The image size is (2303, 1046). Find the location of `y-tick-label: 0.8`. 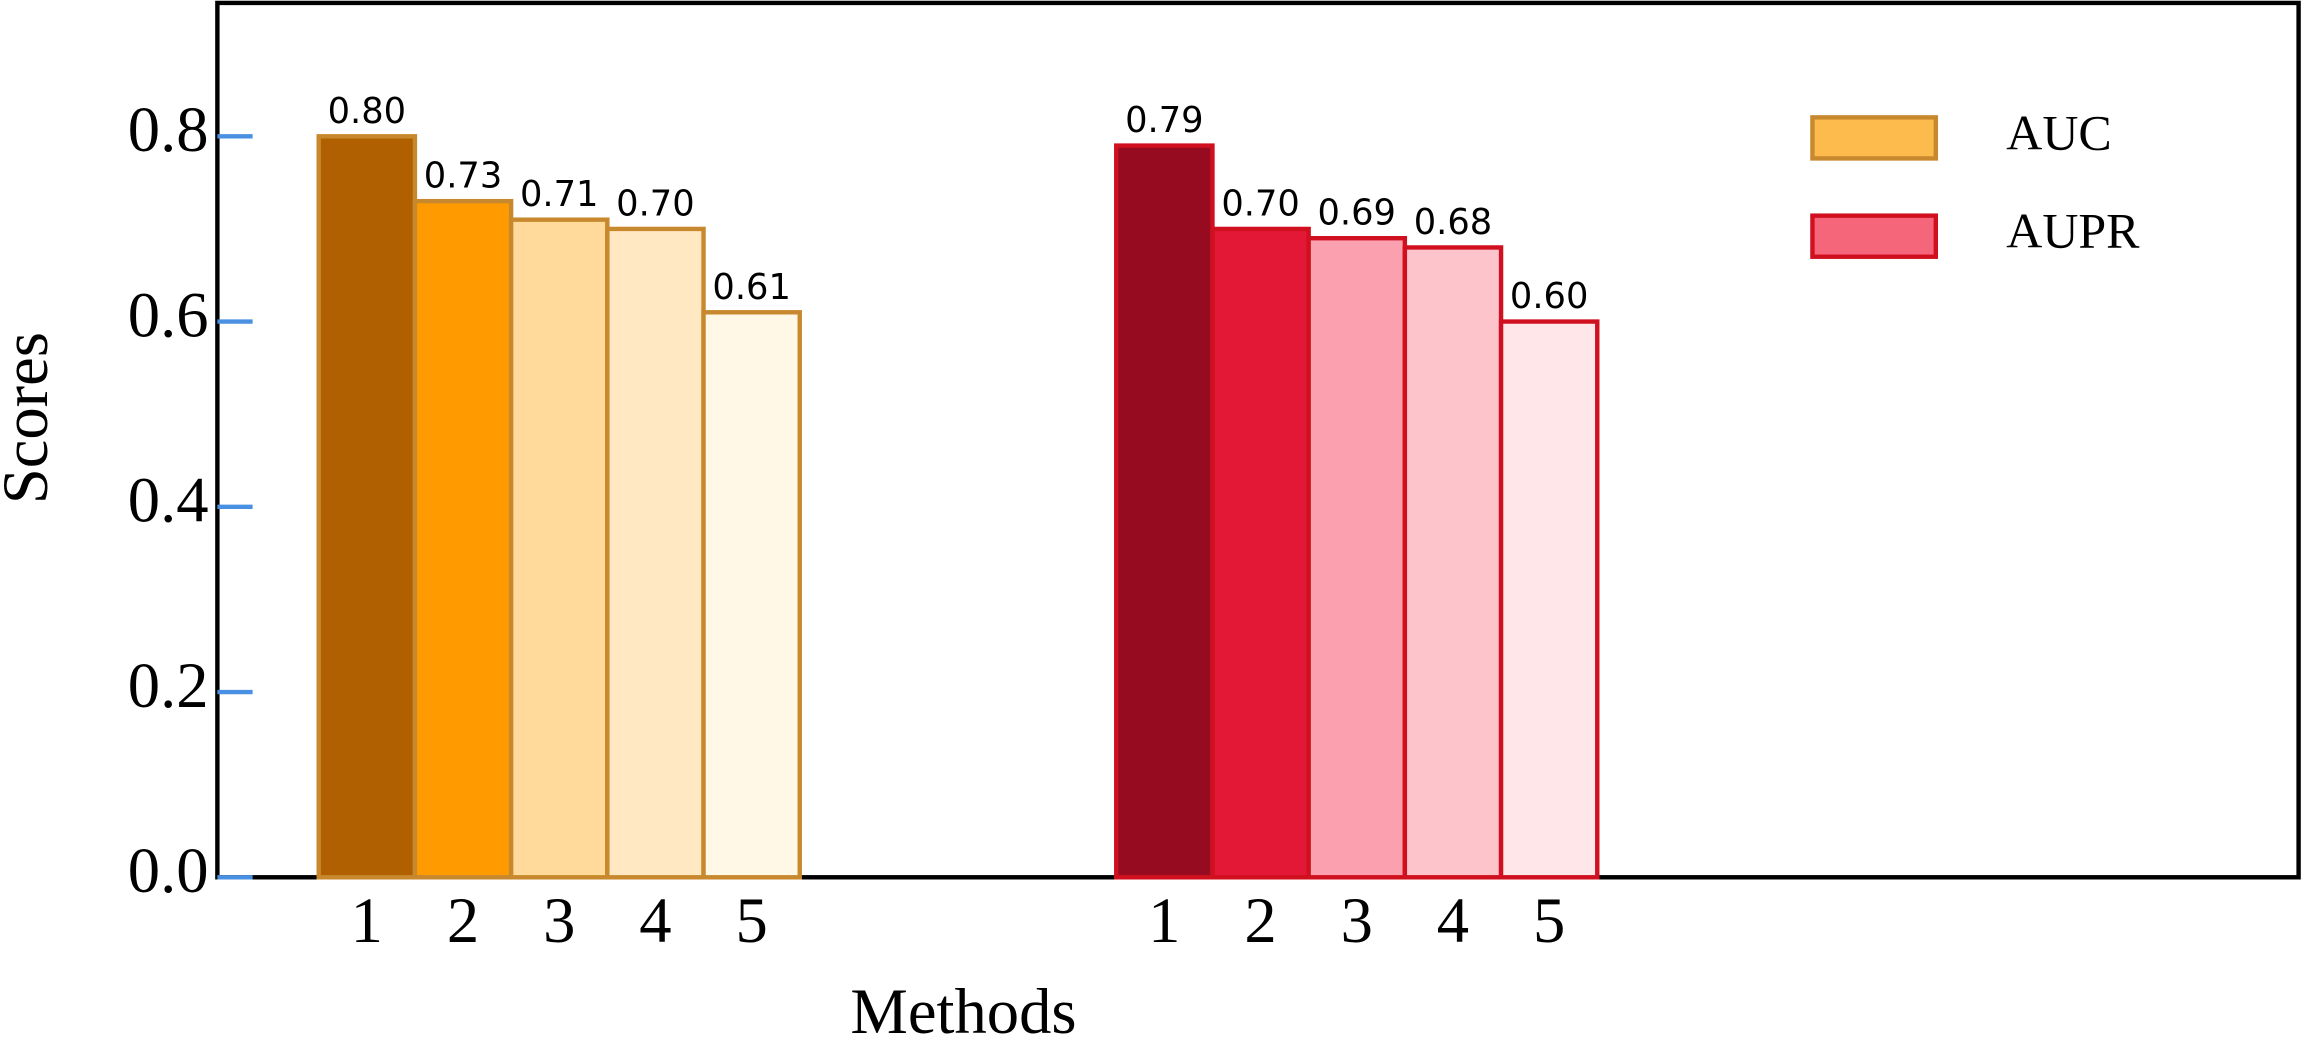

y-tick-label: 0.8 is located at coordinates (168, 129).